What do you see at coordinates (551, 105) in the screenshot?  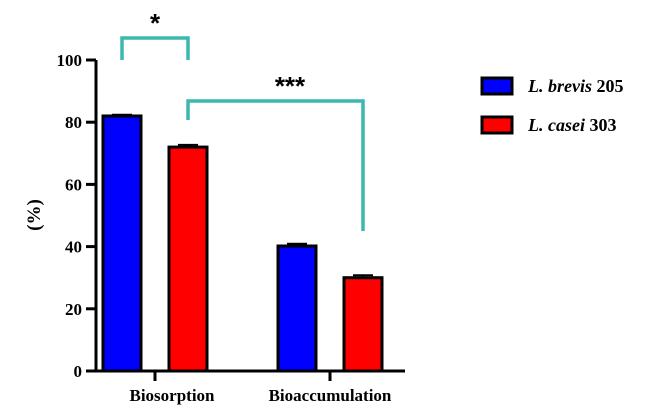 I see `legend: L. brevis 205 L. casei 303` at bounding box center [551, 105].